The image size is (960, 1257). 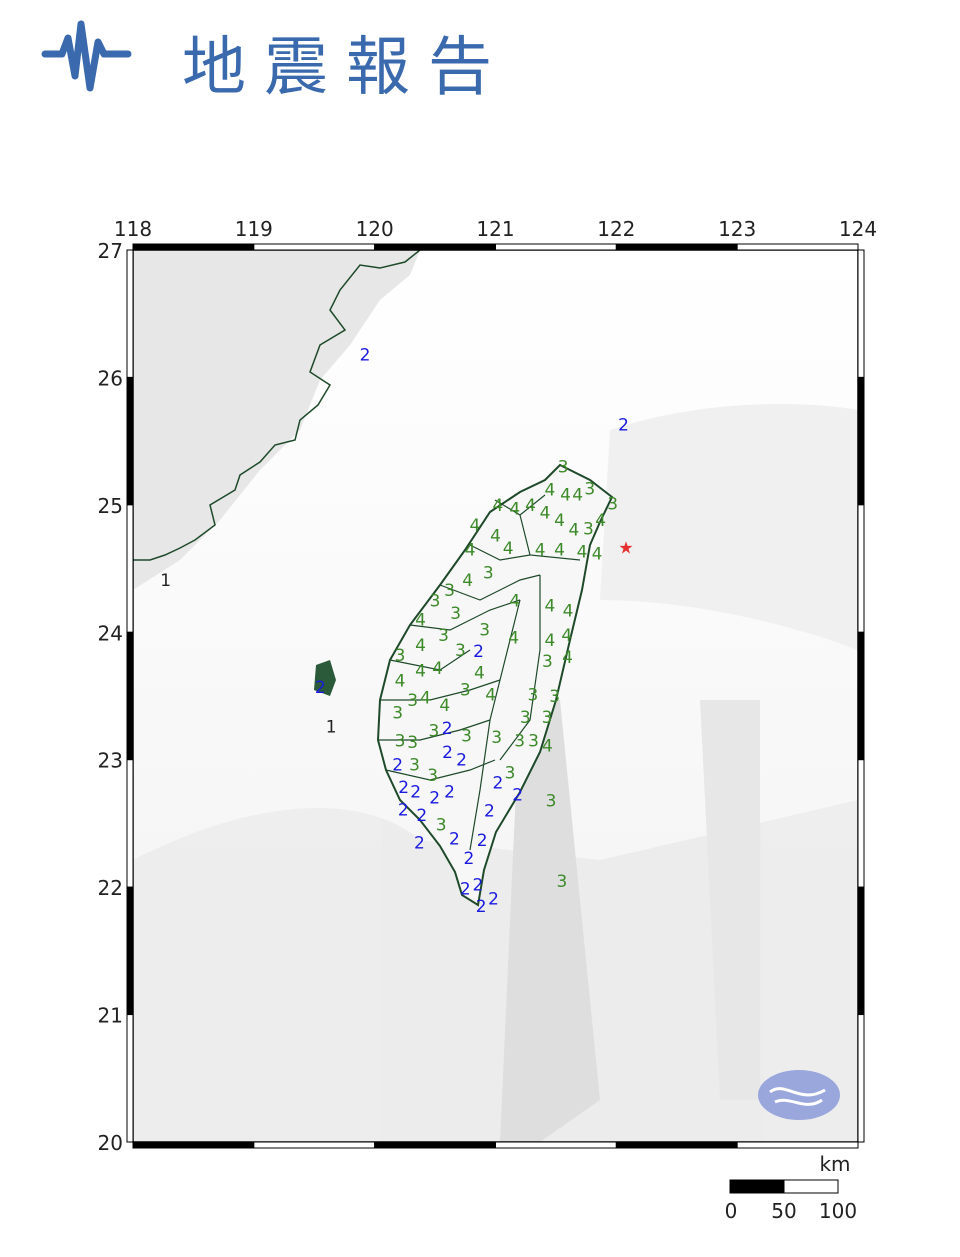 I want to click on lat-tick-label: 27, so click(x=110, y=251).